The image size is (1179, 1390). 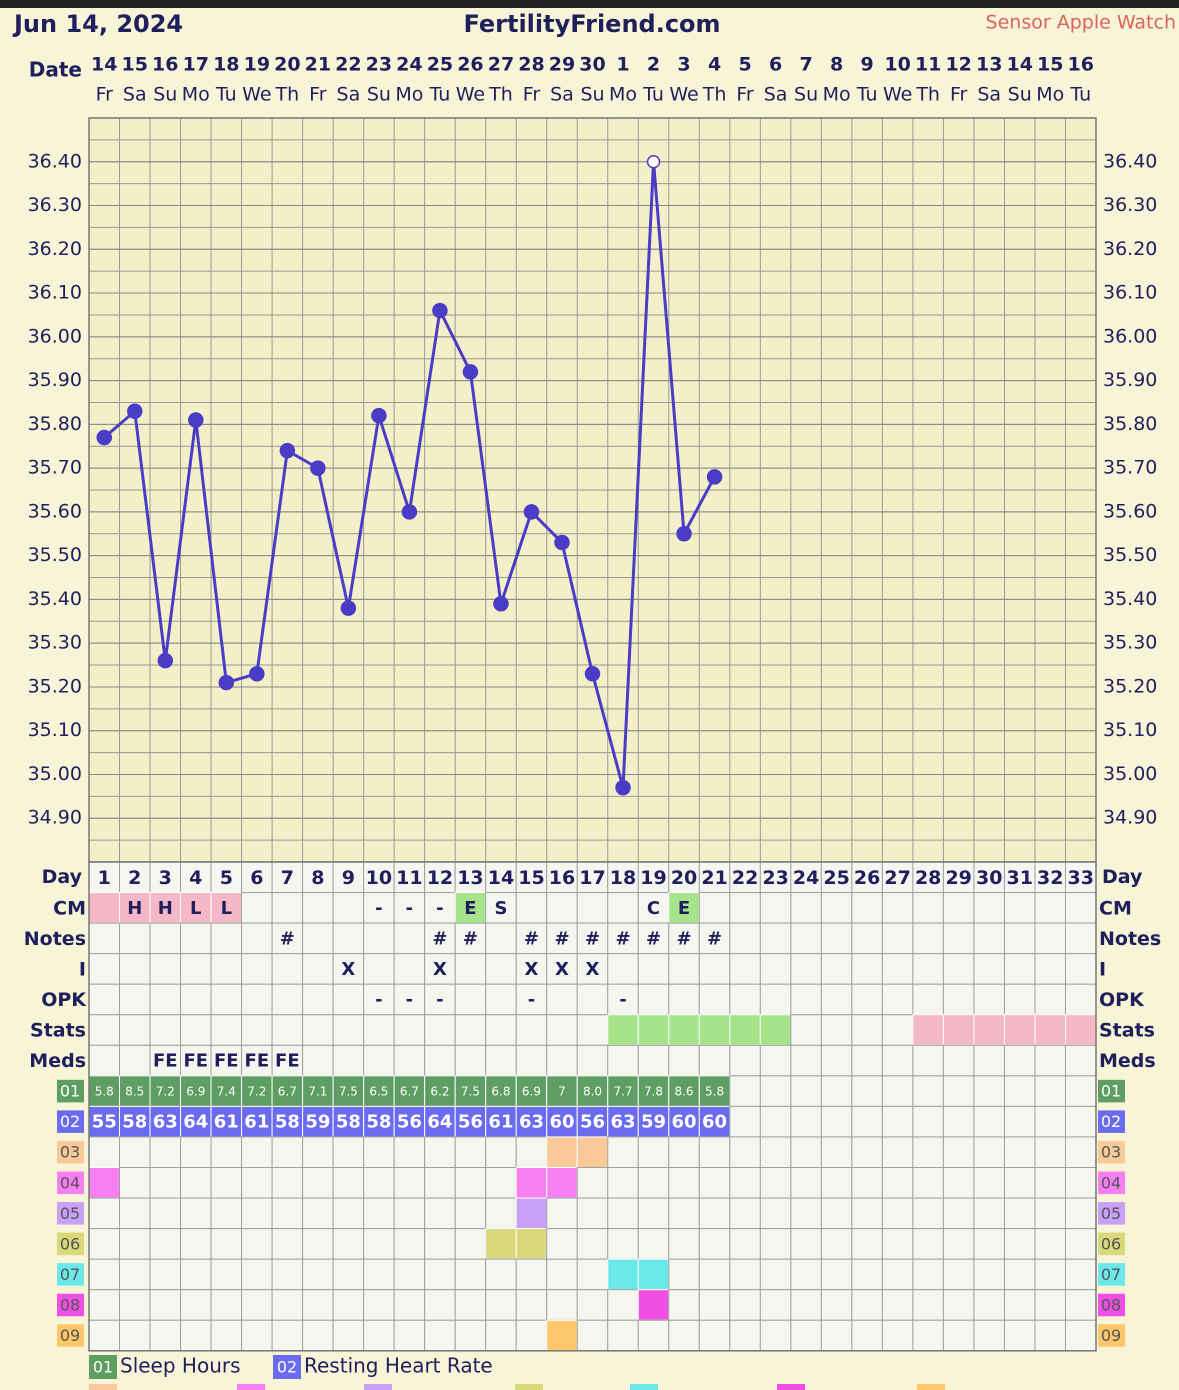 What do you see at coordinates (287, 1061) in the screenshot?
I see `cell-text: FE` at bounding box center [287, 1061].